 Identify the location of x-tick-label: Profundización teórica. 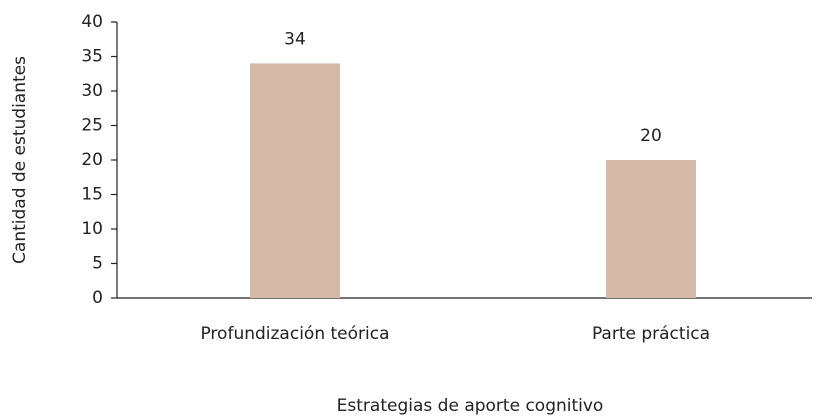
(294, 334).